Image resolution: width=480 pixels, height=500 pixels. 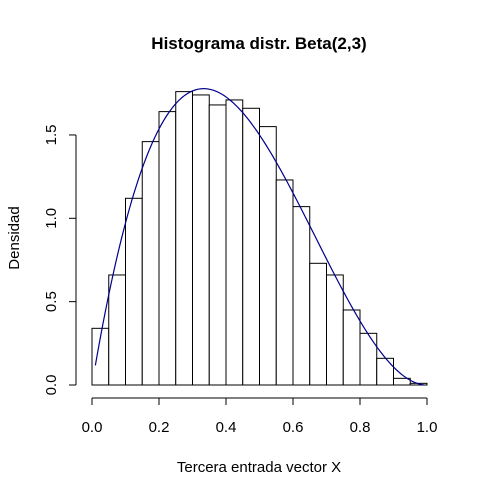 What do you see at coordinates (51, 135) in the screenshot?
I see `y-tick-label: 1.5` at bounding box center [51, 135].